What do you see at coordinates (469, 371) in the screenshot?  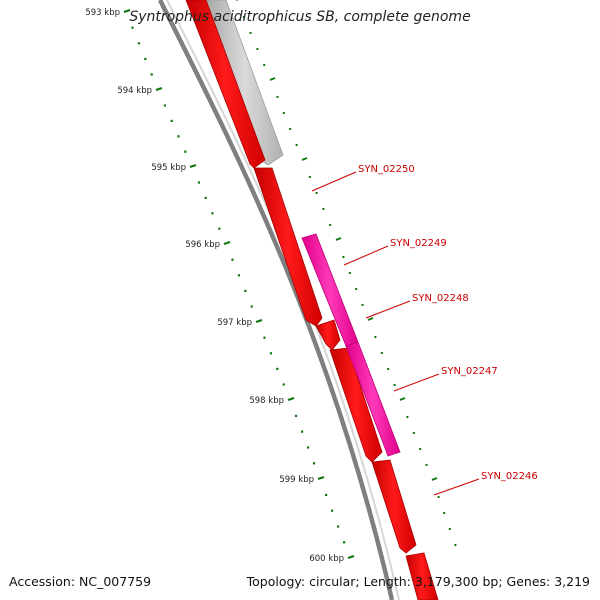 I see `gene-label-SYN_02247: SYN_02247` at bounding box center [469, 371].